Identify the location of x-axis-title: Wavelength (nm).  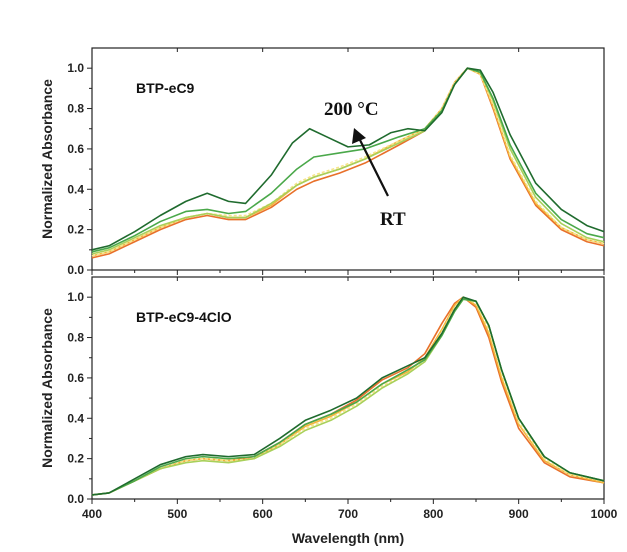
(348, 538).